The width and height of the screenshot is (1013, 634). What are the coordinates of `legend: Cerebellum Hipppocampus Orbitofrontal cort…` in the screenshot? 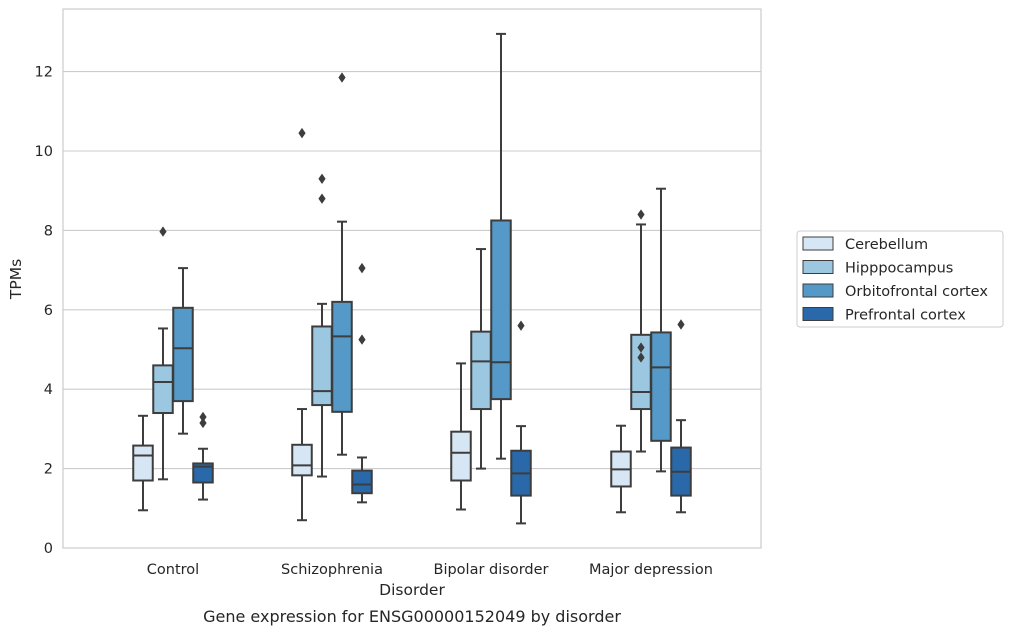 It's located at (900, 279).